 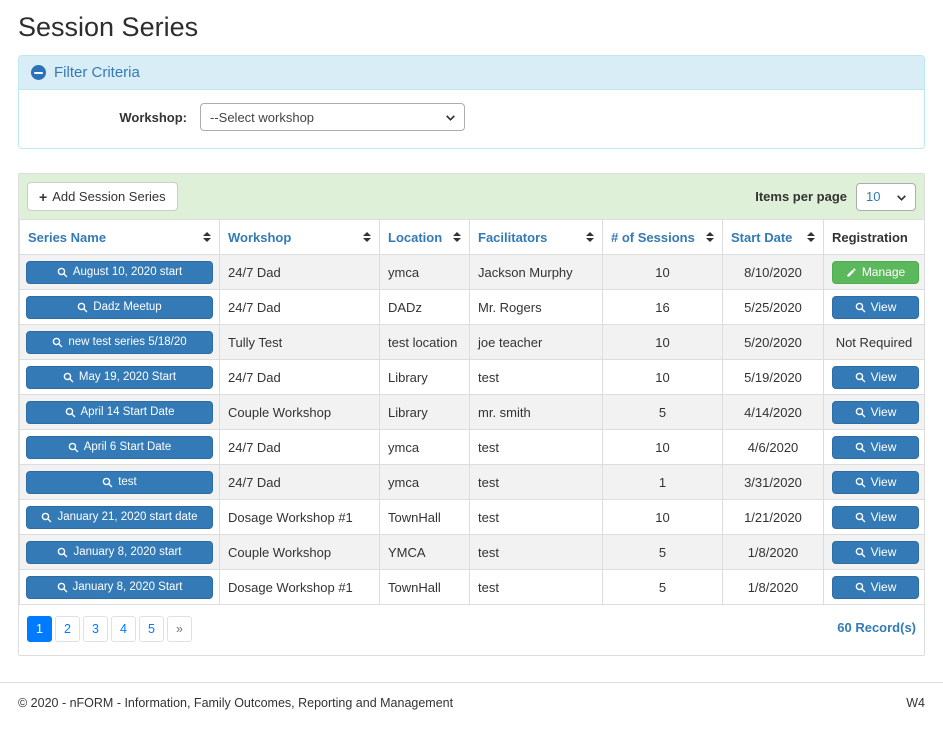 What do you see at coordinates (662, 237) in the screenshot?
I see `column-header-num-sessions: # of Sessions` at bounding box center [662, 237].